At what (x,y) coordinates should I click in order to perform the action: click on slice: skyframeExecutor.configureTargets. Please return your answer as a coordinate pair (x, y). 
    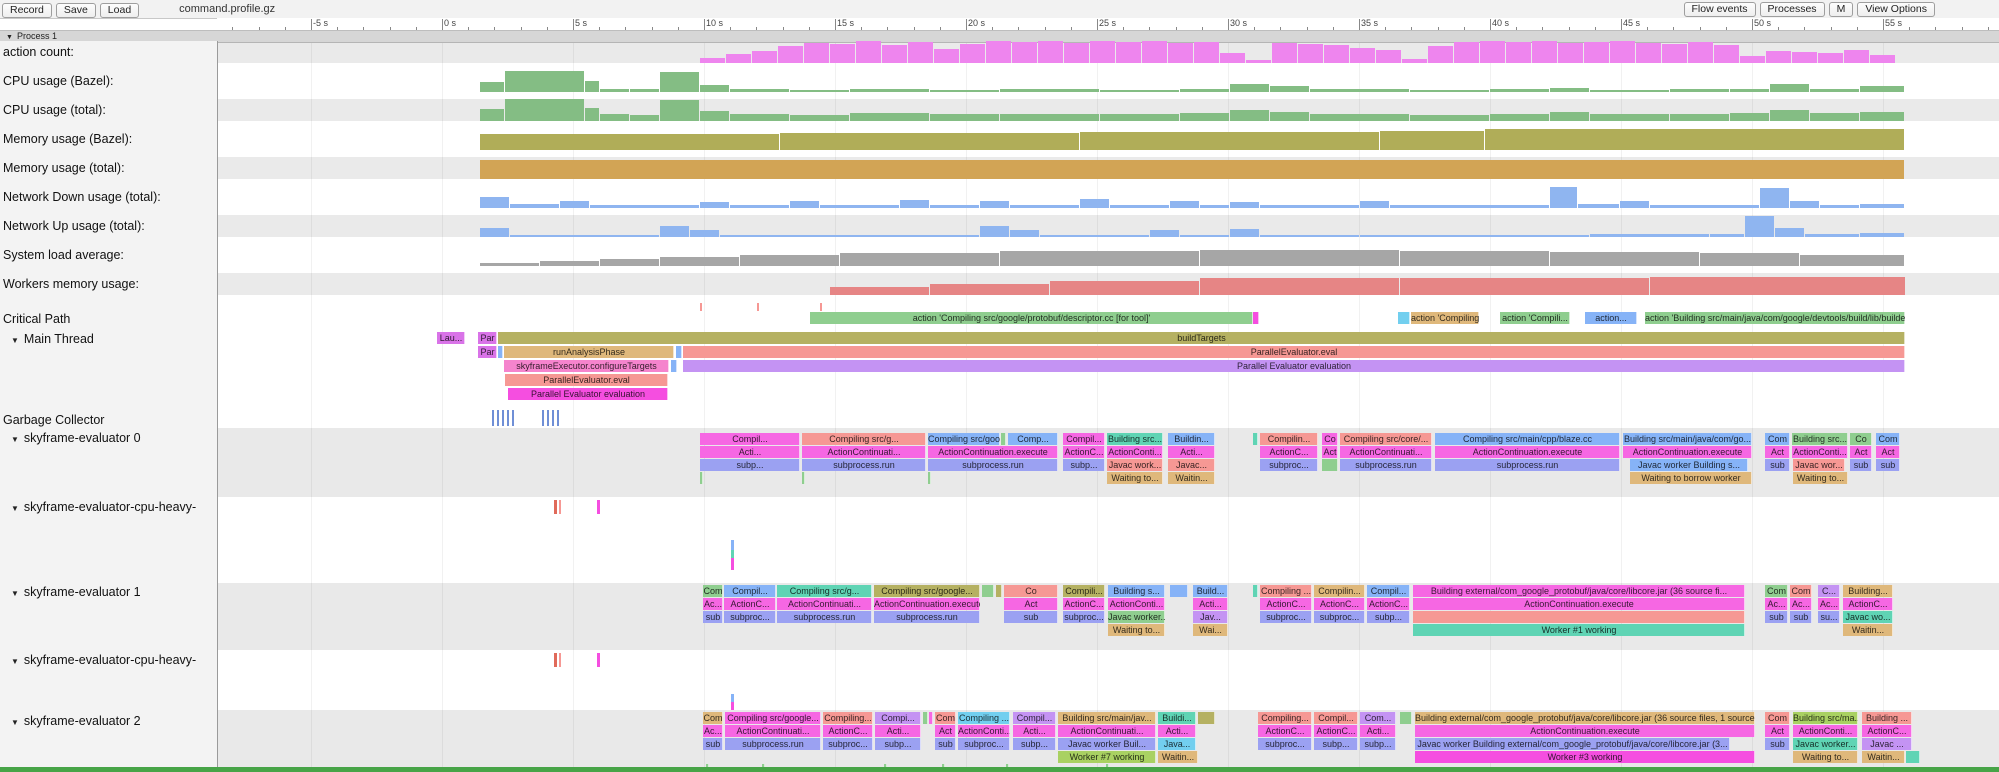
    Looking at the image, I should click on (586, 366).